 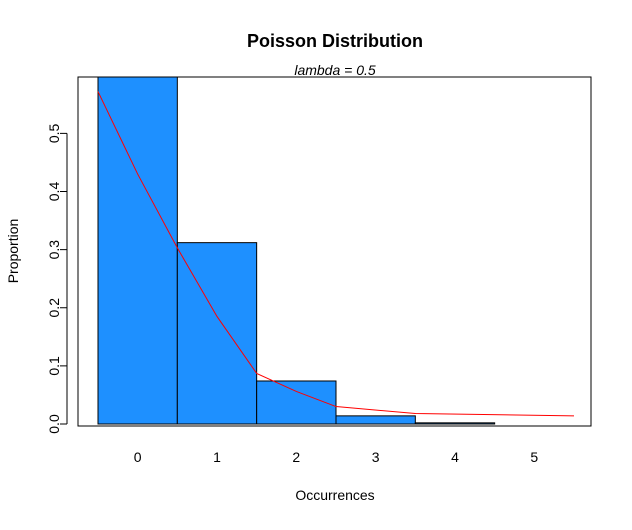 What do you see at coordinates (334, 495) in the screenshot?
I see `x-axis-label: Occurrences` at bounding box center [334, 495].